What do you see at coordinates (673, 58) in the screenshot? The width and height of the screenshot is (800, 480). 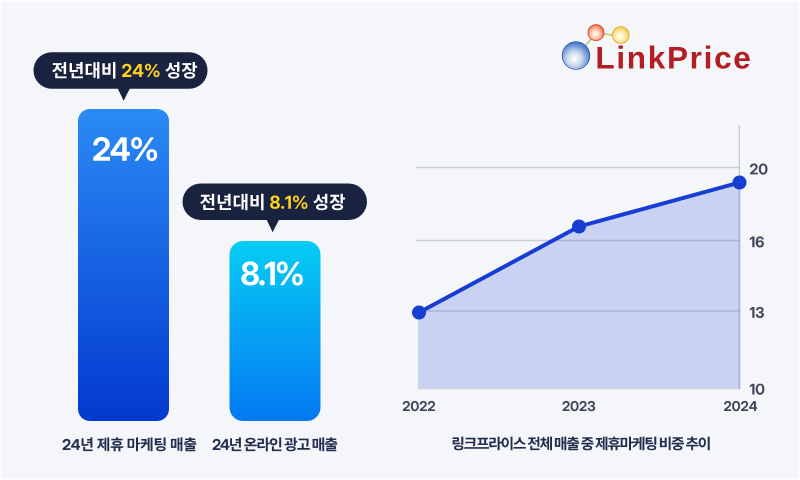 I see `svg-text: LinkPrice` at bounding box center [673, 58].